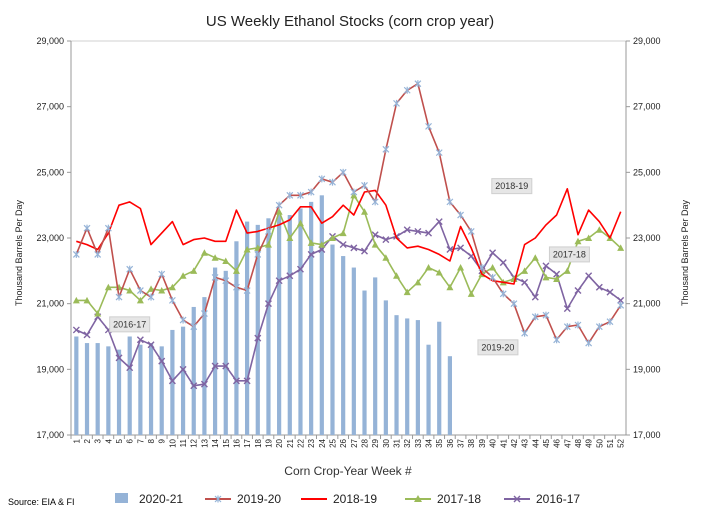  Describe the element at coordinates (355, 499) in the screenshot. I see `legend-label-2018-19: 2018-19` at that location.